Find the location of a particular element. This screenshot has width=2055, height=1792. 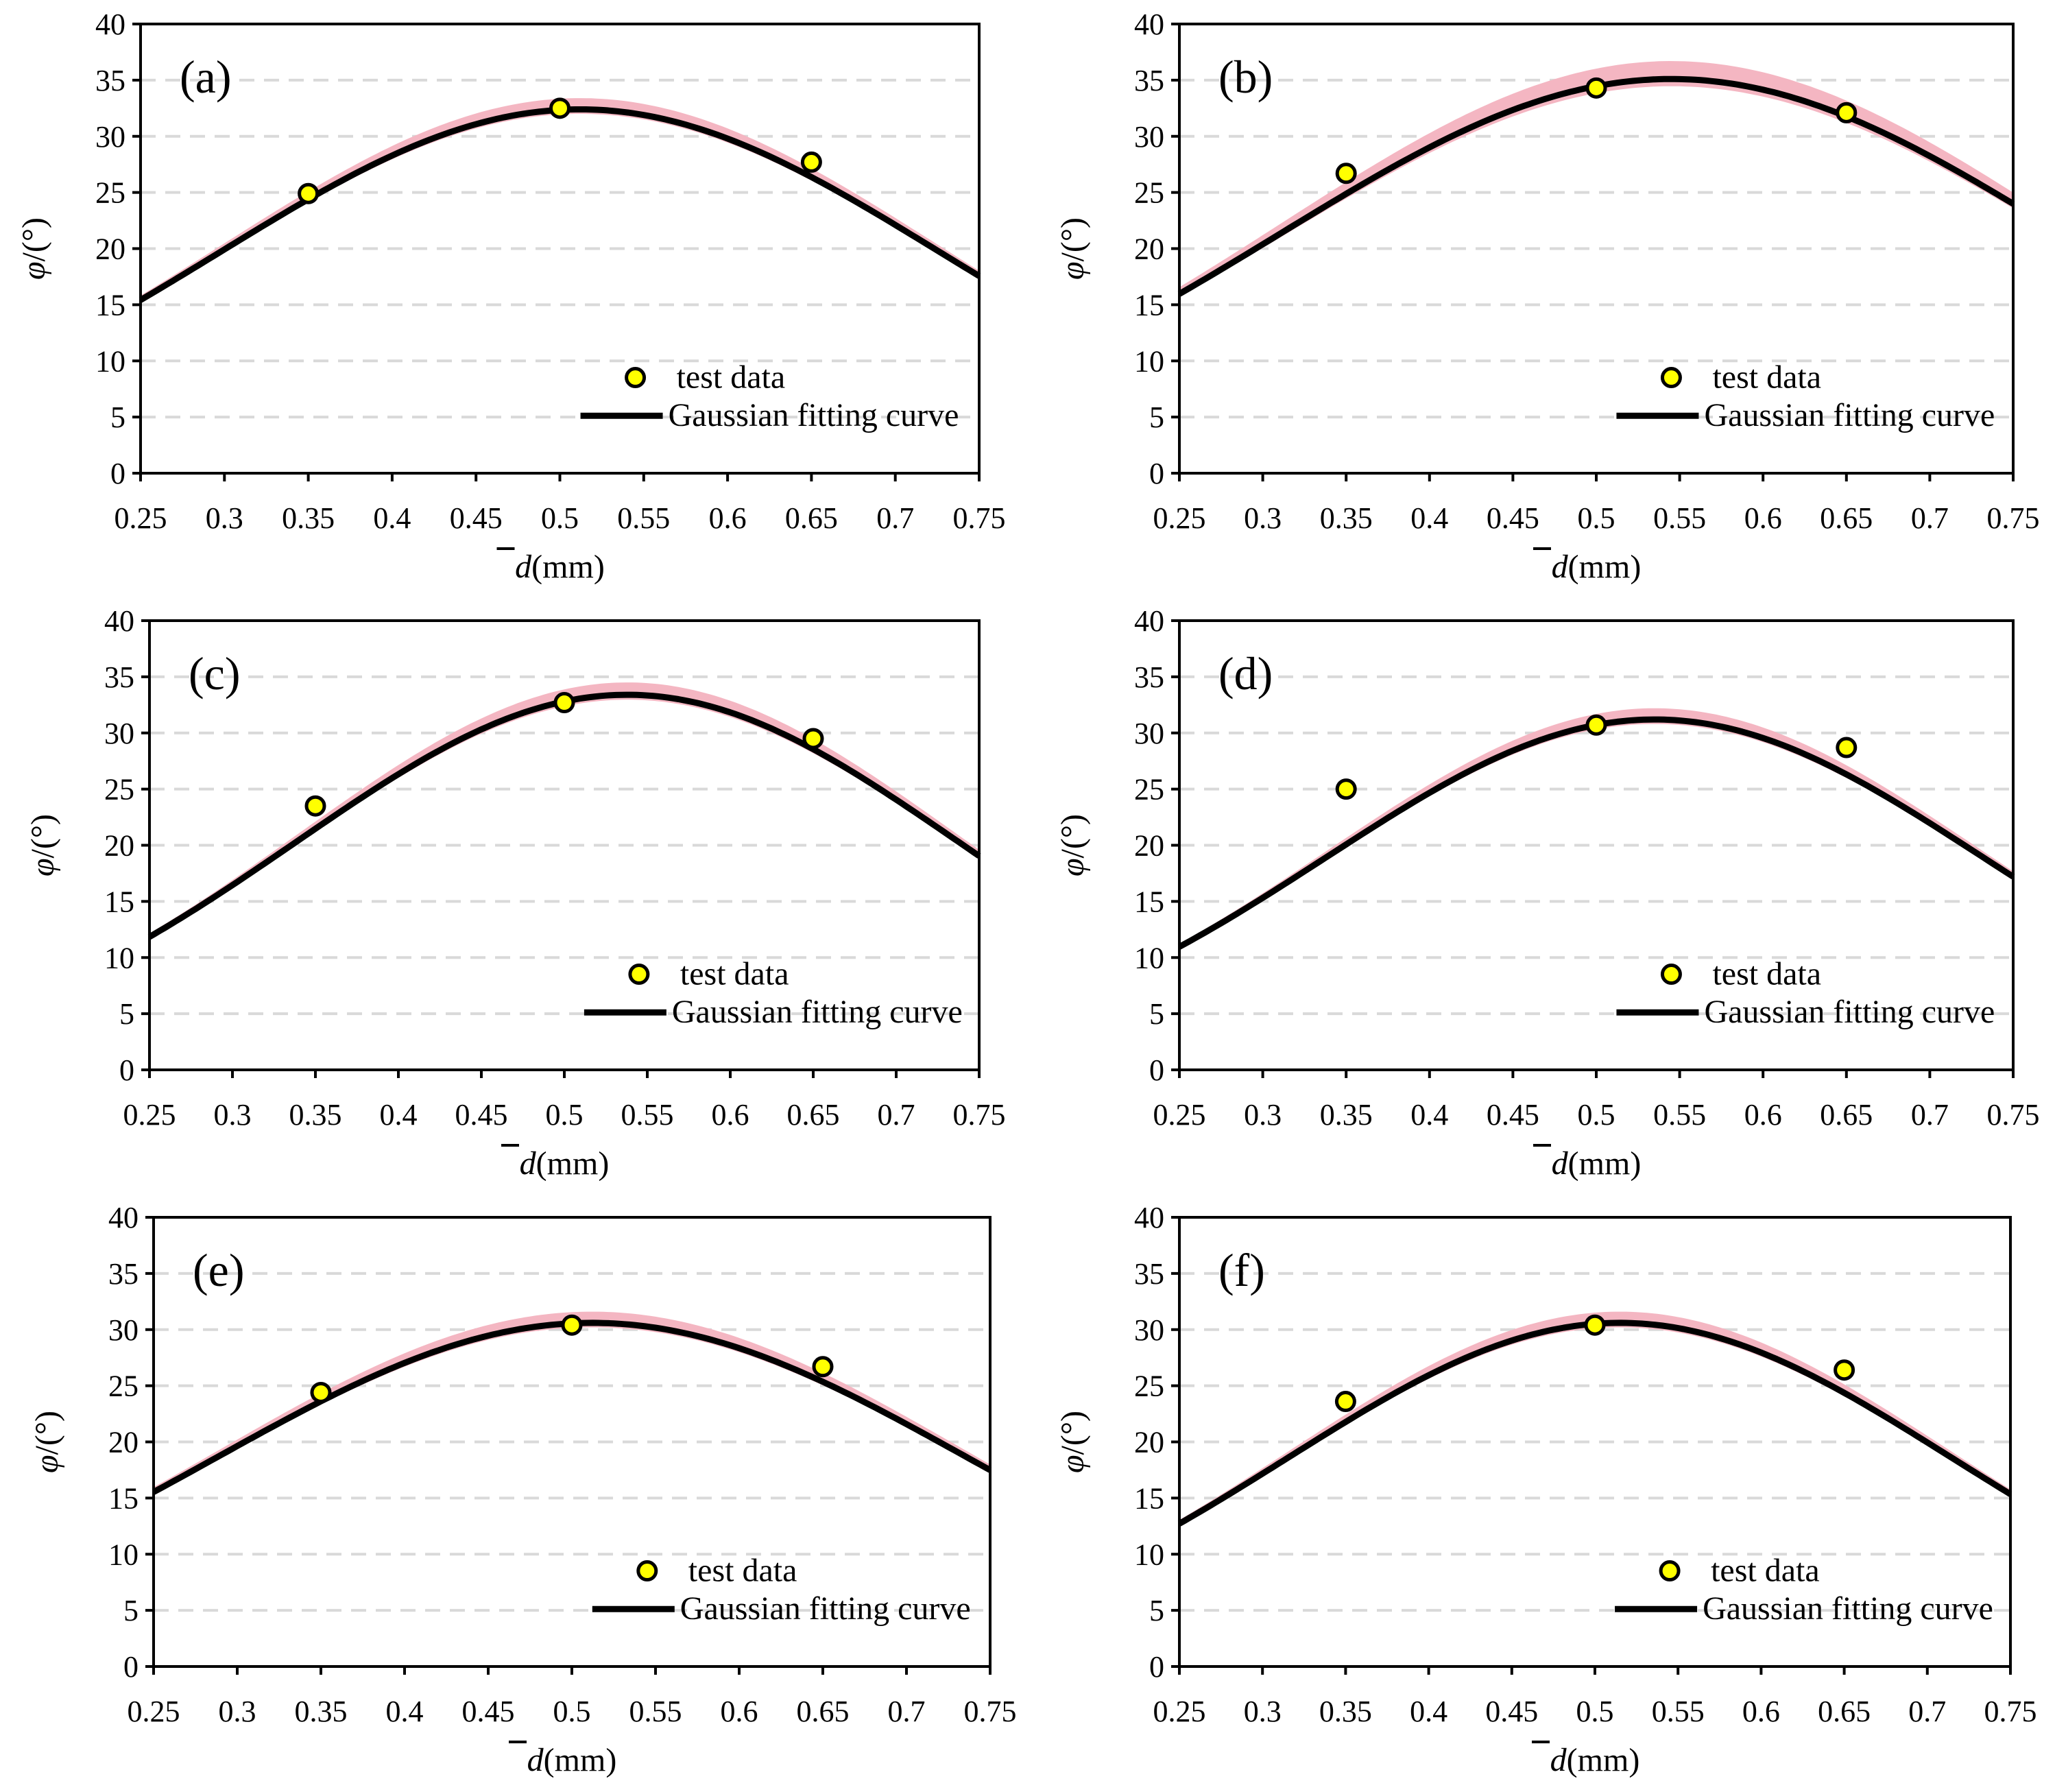

confidence-band is located at coordinates (572, 1402).